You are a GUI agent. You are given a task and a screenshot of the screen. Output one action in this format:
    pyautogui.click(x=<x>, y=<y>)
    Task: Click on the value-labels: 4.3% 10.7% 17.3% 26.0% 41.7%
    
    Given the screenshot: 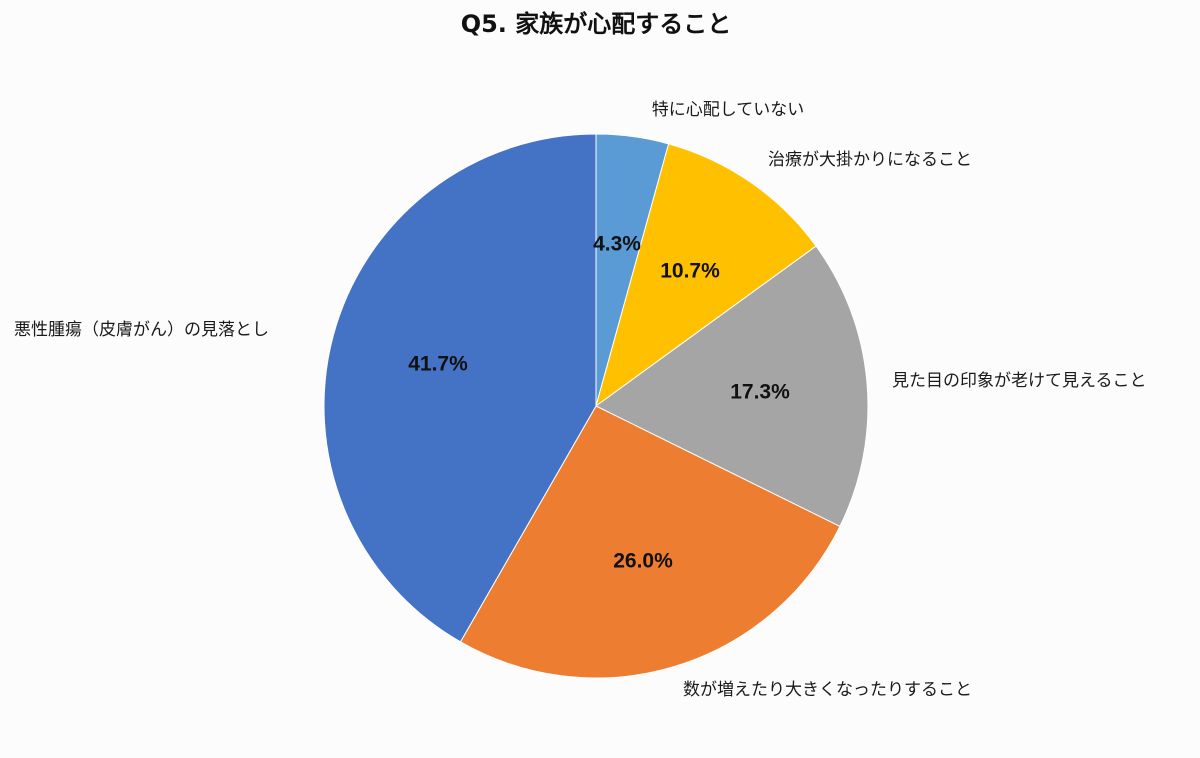 What is the action you would take?
    pyautogui.click(x=599, y=403)
    